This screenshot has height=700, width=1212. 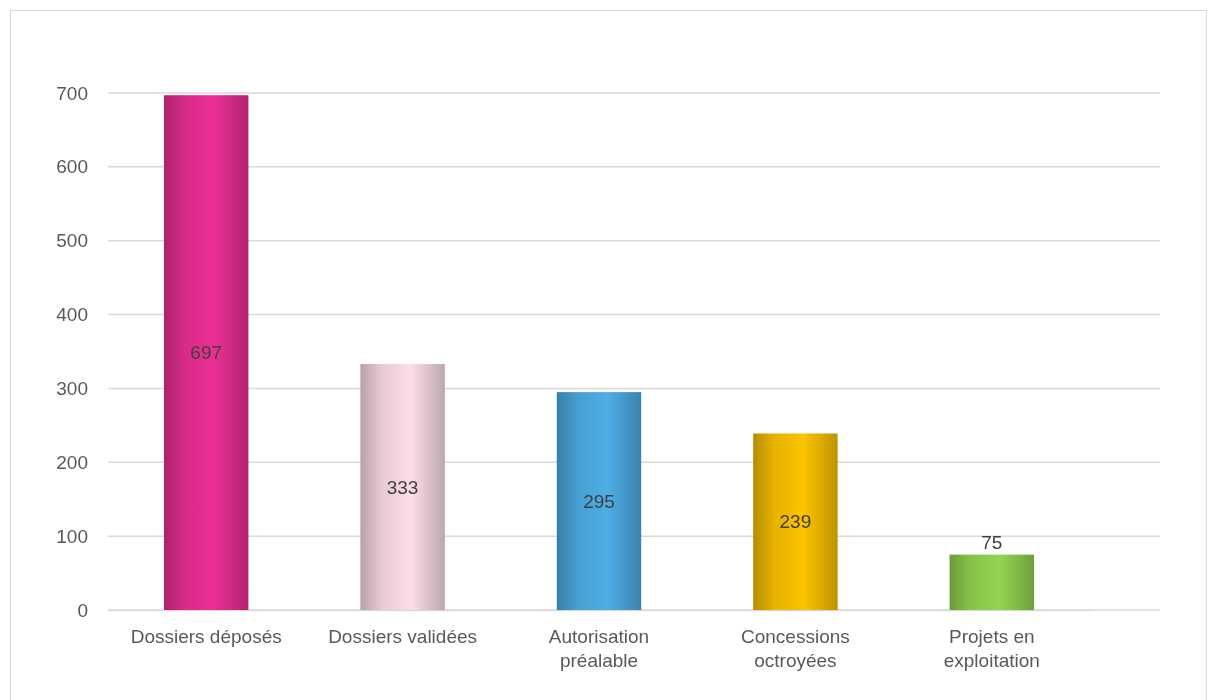 I want to click on x-tick-label: Dossiers déposés, so click(x=206, y=637).